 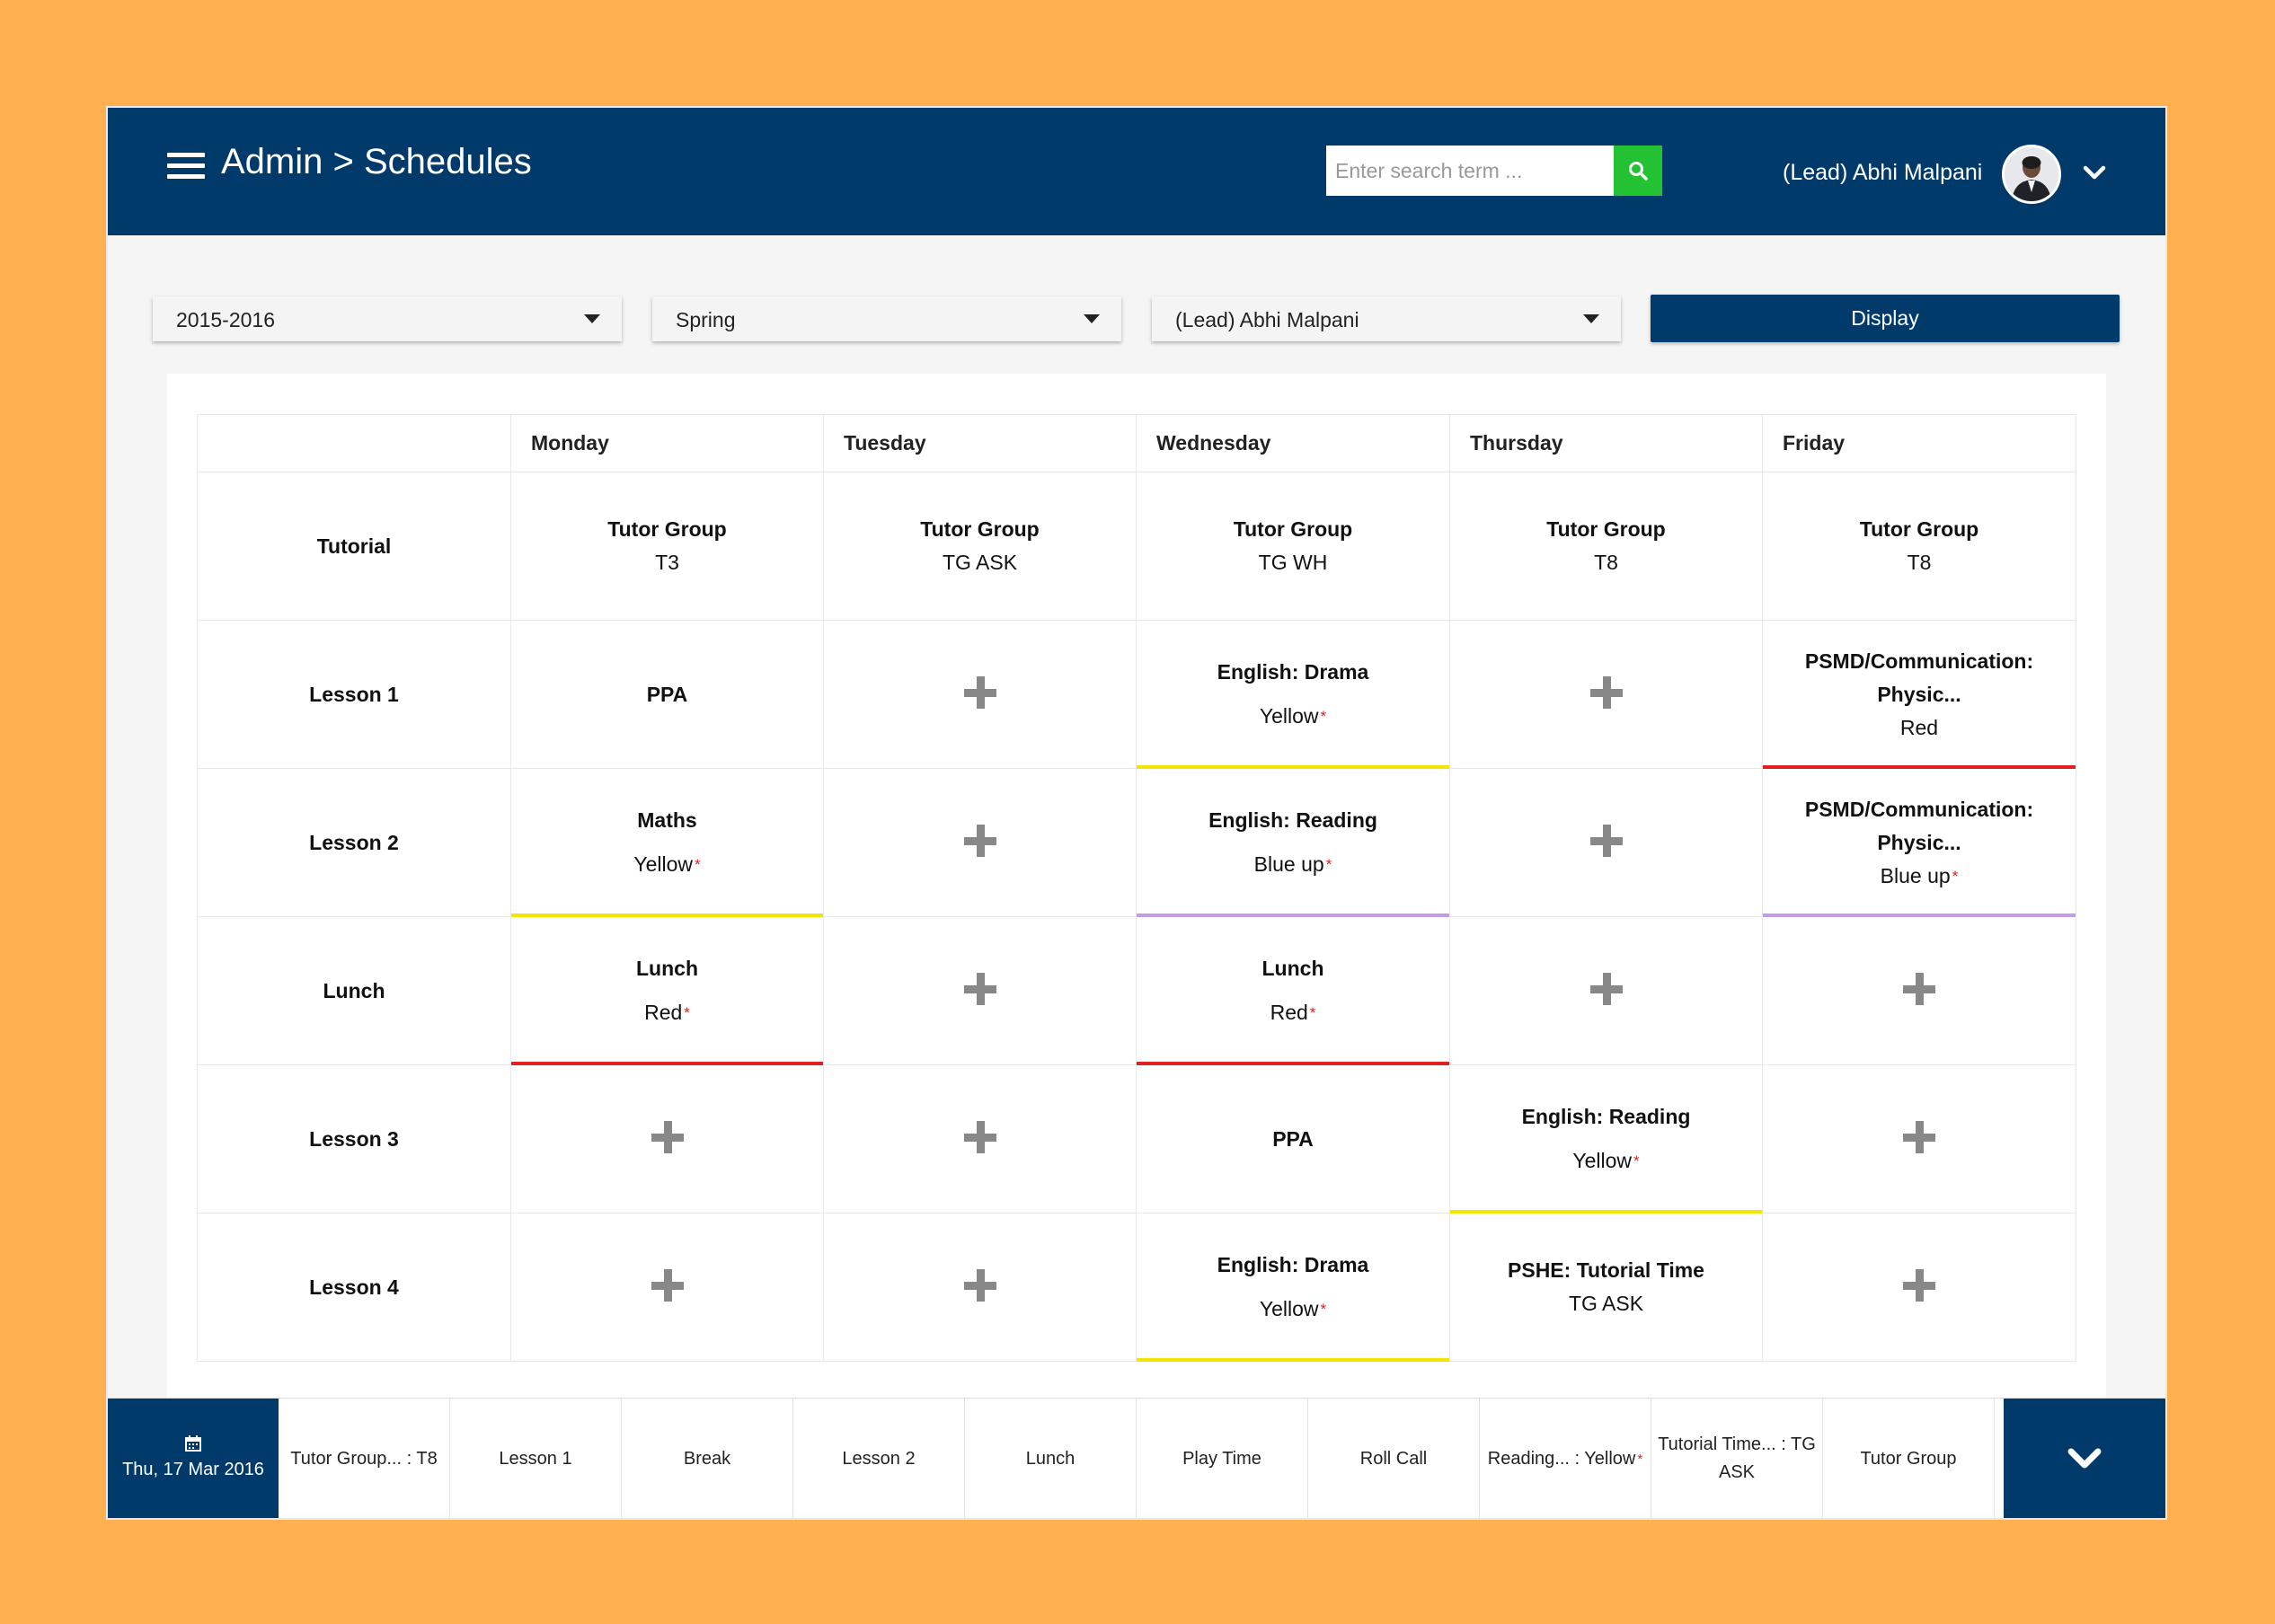 What do you see at coordinates (193, 1469) in the screenshot?
I see `current-date: Thu, 17 Mar 2016` at bounding box center [193, 1469].